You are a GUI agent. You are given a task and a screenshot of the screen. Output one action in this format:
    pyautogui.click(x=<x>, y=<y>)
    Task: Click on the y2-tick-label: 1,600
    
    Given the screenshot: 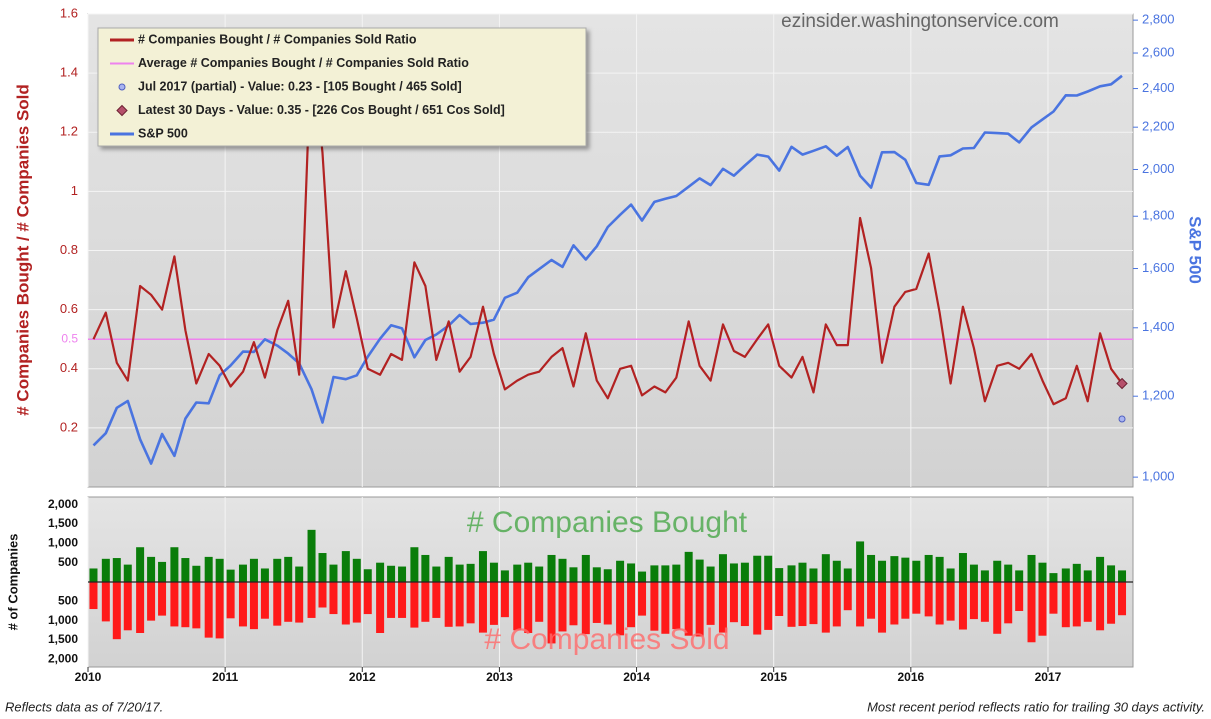 What is the action you would take?
    pyautogui.click(x=1158, y=267)
    